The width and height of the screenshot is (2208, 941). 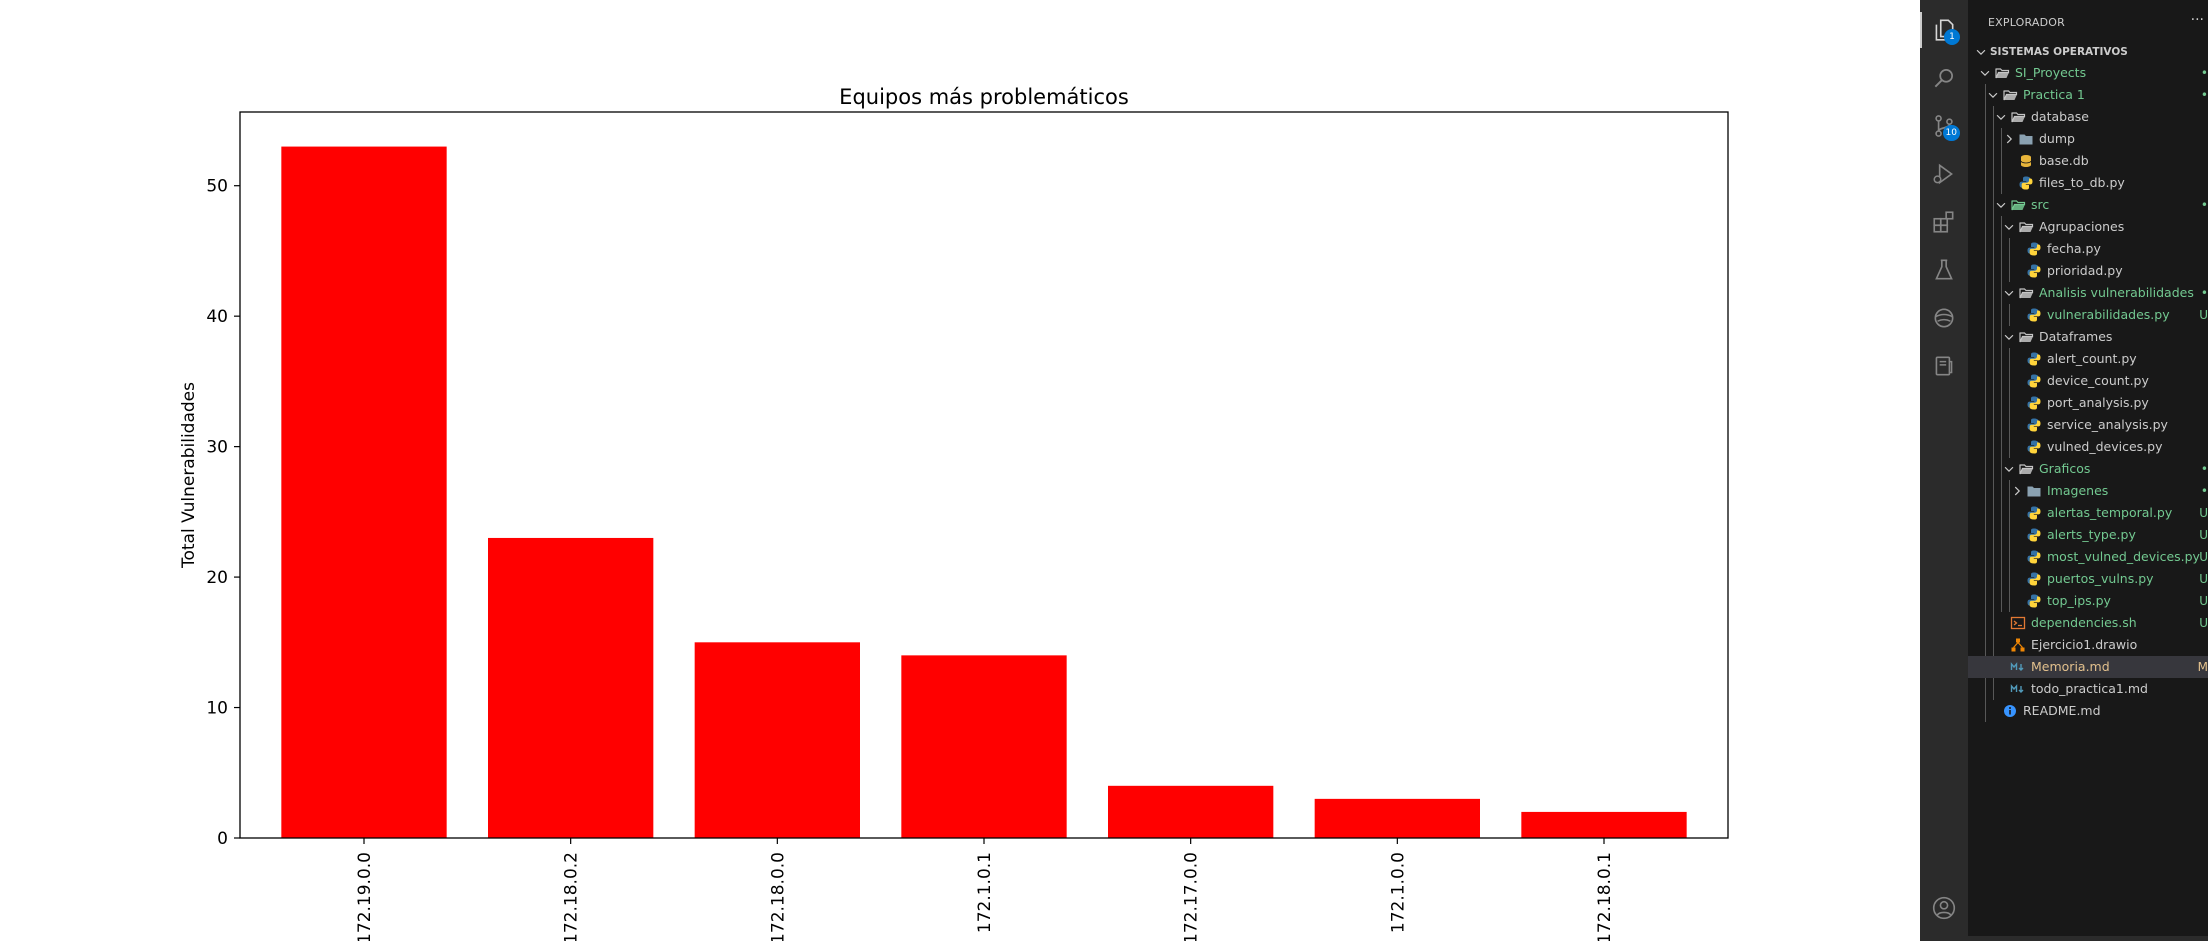 I want to click on tree-item-label: Ejercicio1.drawio, so click(x=2084, y=644).